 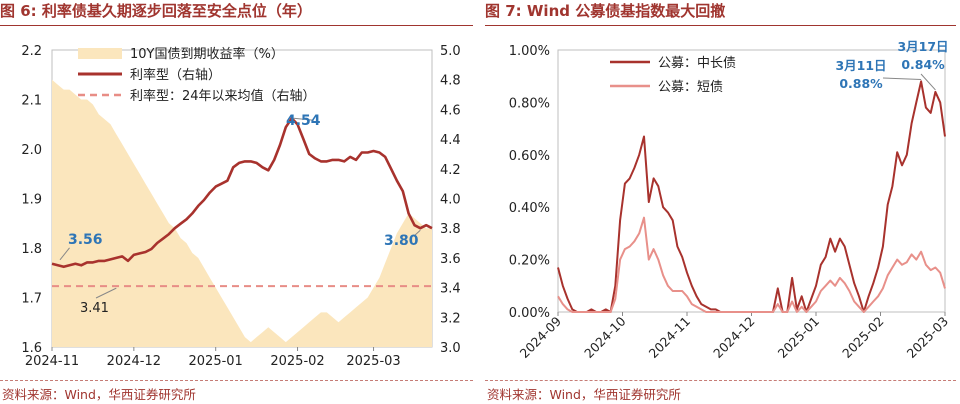 What do you see at coordinates (450, 170) in the screenshot?
I see `right-y-tick-label: 4.2` at bounding box center [450, 170].